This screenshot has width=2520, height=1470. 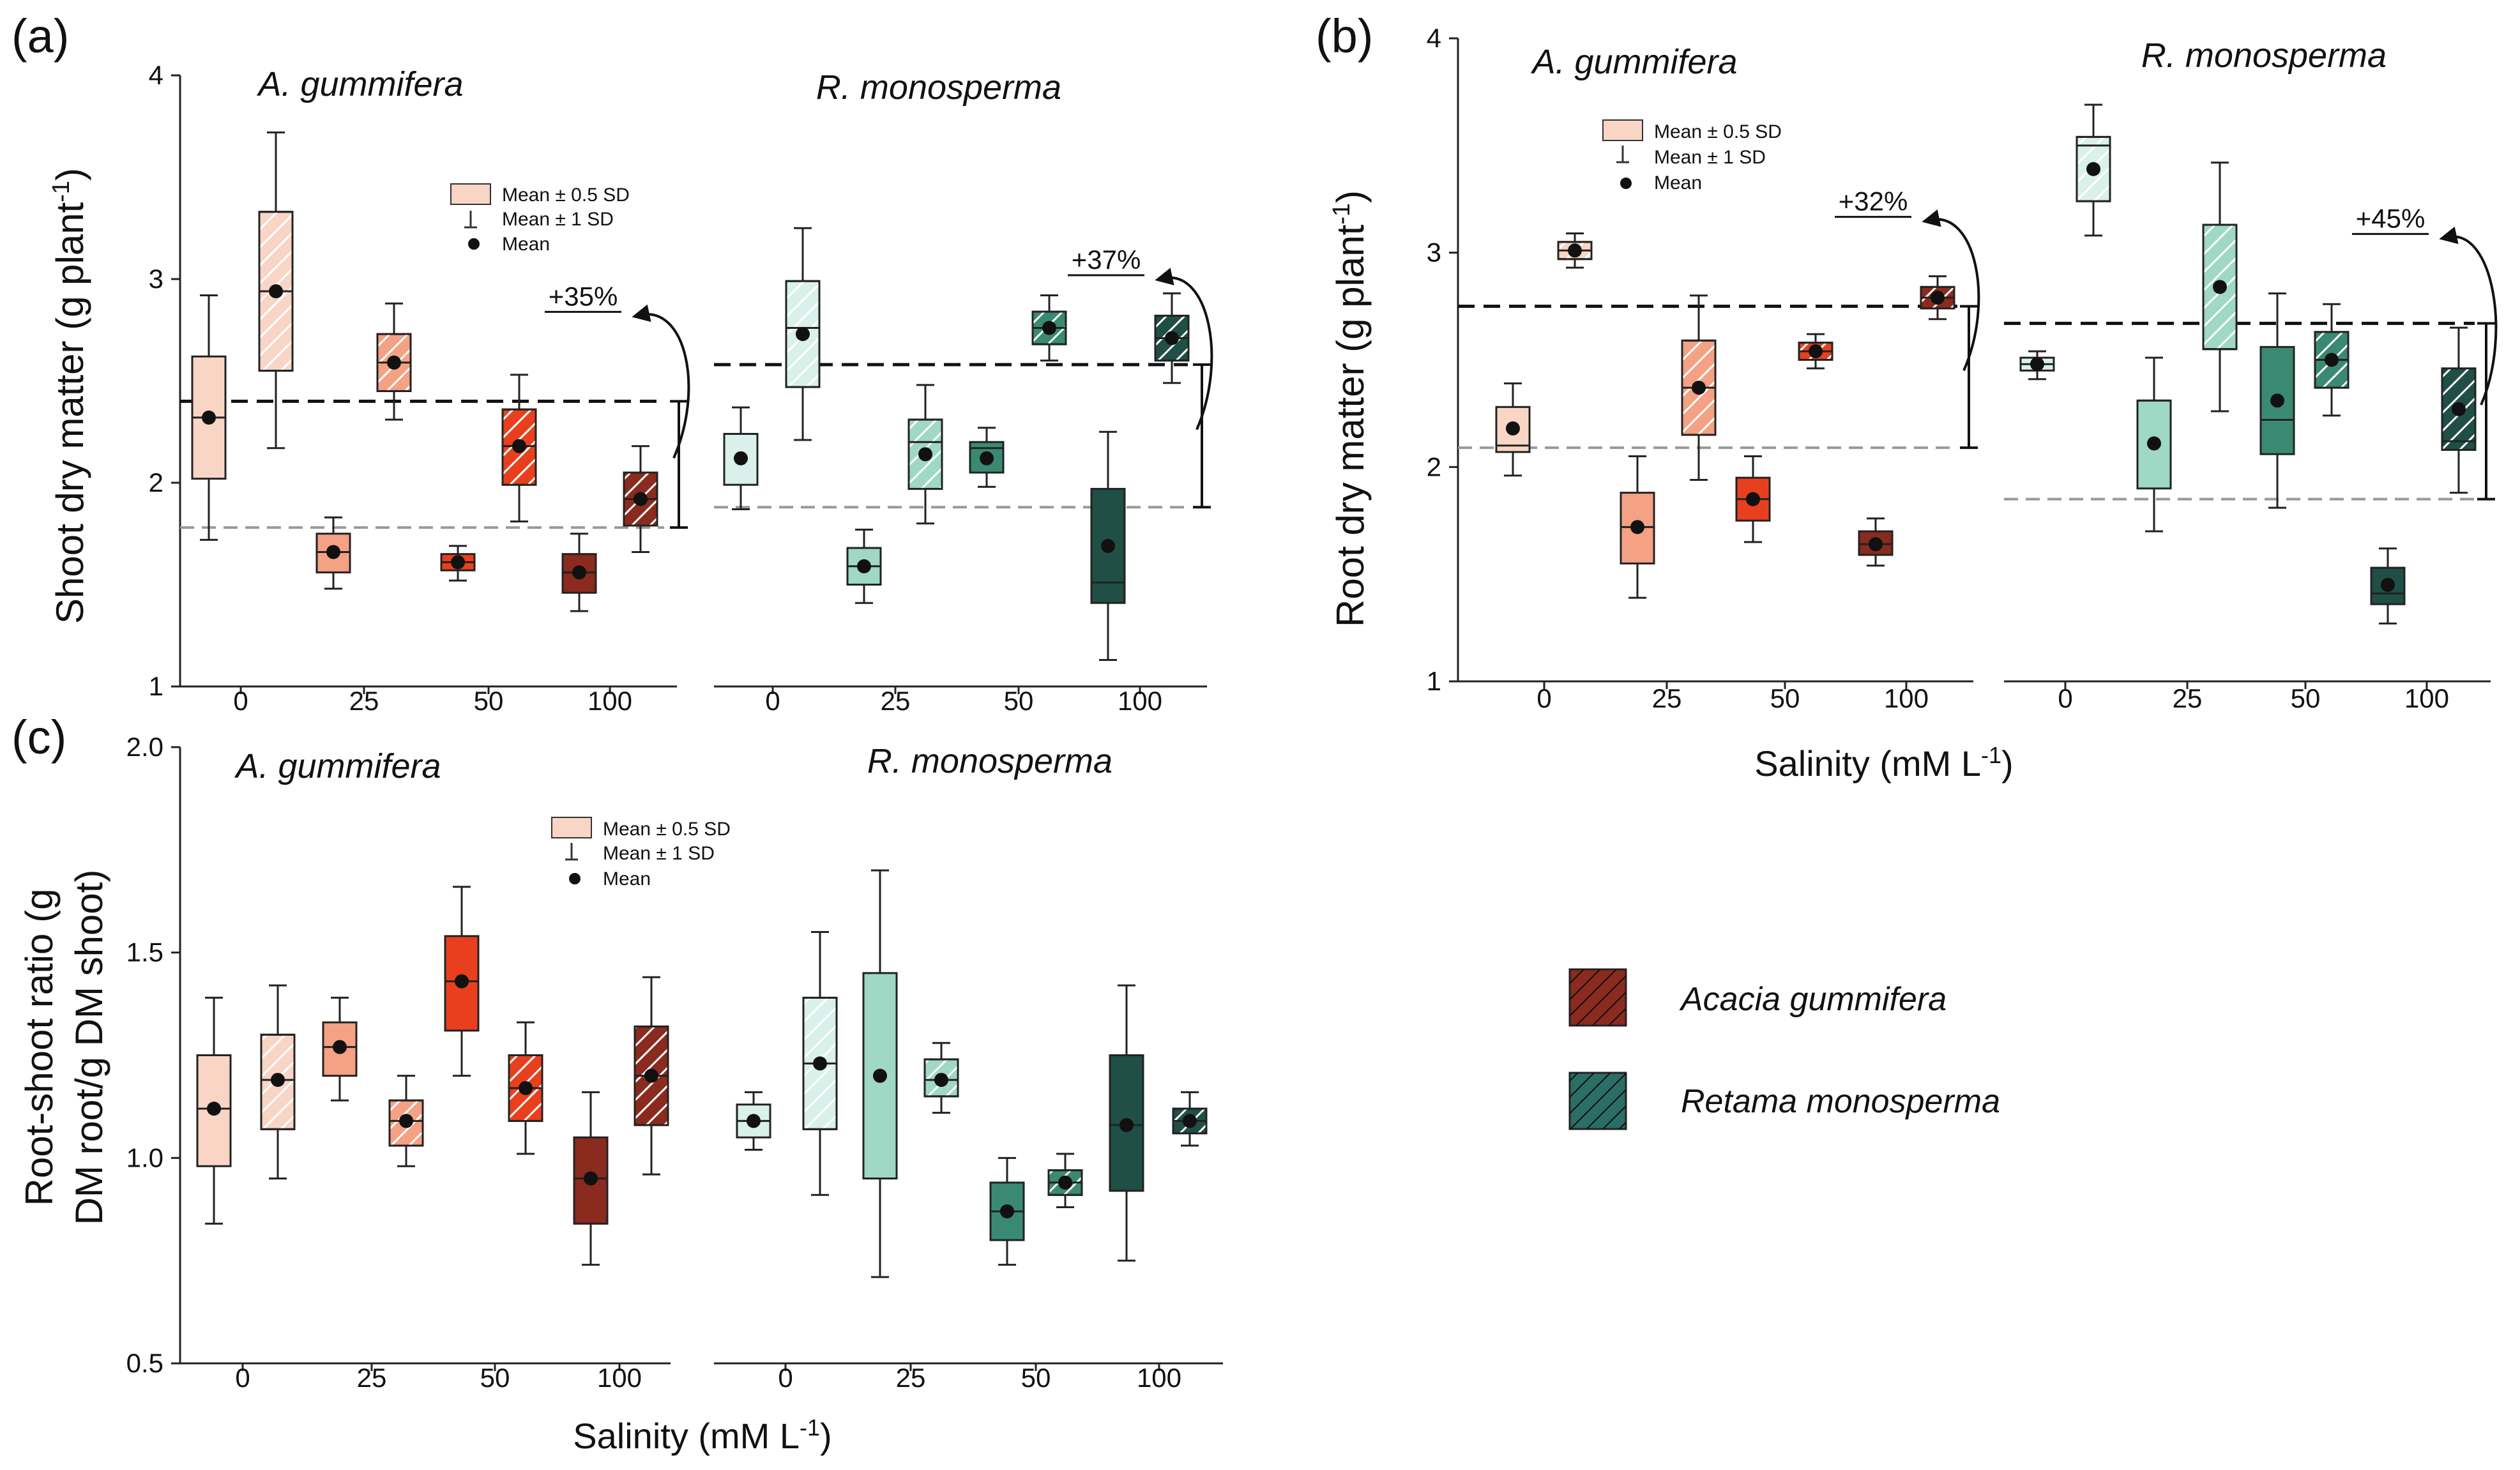 What do you see at coordinates (38, 738) in the screenshot?
I see `panel-label-c: (c)` at bounding box center [38, 738].